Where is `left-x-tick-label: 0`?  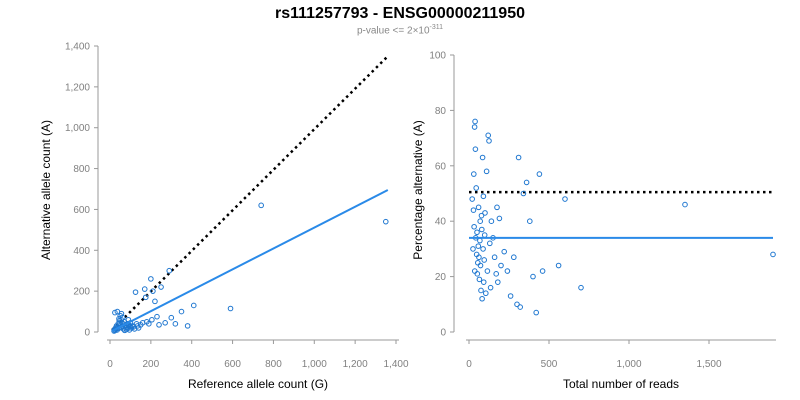 left-x-tick-label: 0 is located at coordinates (110, 364).